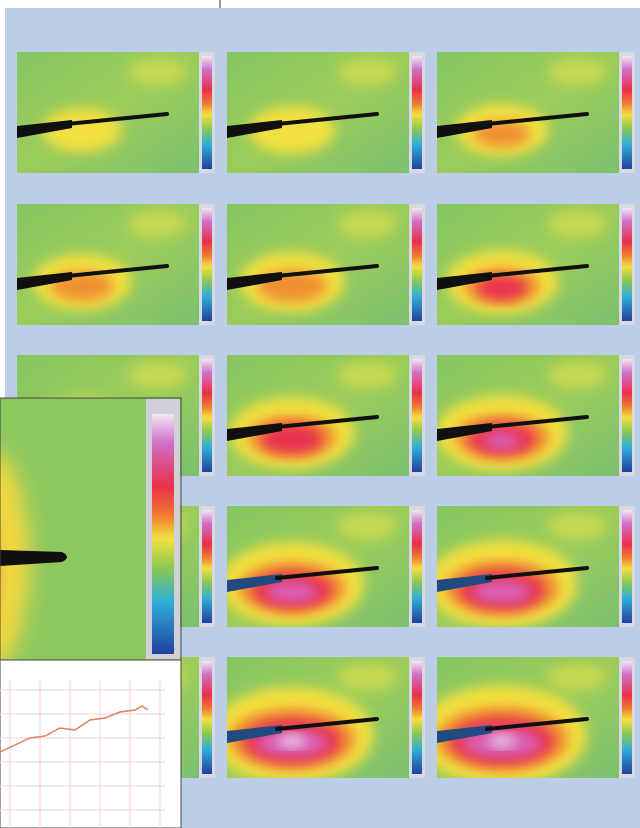 Image resolution: width=640 pixels, height=828 pixels. I want to click on probe, so click(33, 558).